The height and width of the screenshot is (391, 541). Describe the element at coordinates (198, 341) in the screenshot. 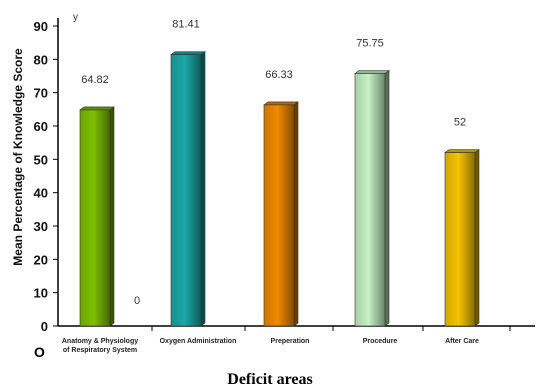

I see `x-tick-label: Oxygen Administration` at that location.